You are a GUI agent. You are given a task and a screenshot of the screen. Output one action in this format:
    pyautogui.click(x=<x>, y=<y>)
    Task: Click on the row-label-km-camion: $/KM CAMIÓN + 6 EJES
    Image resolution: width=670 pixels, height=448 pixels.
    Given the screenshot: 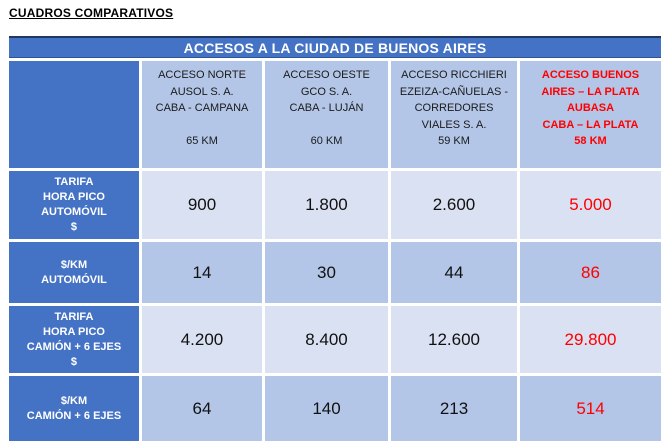 What is the action you would take?
    pyautogui.click(x=74, y=408)
    